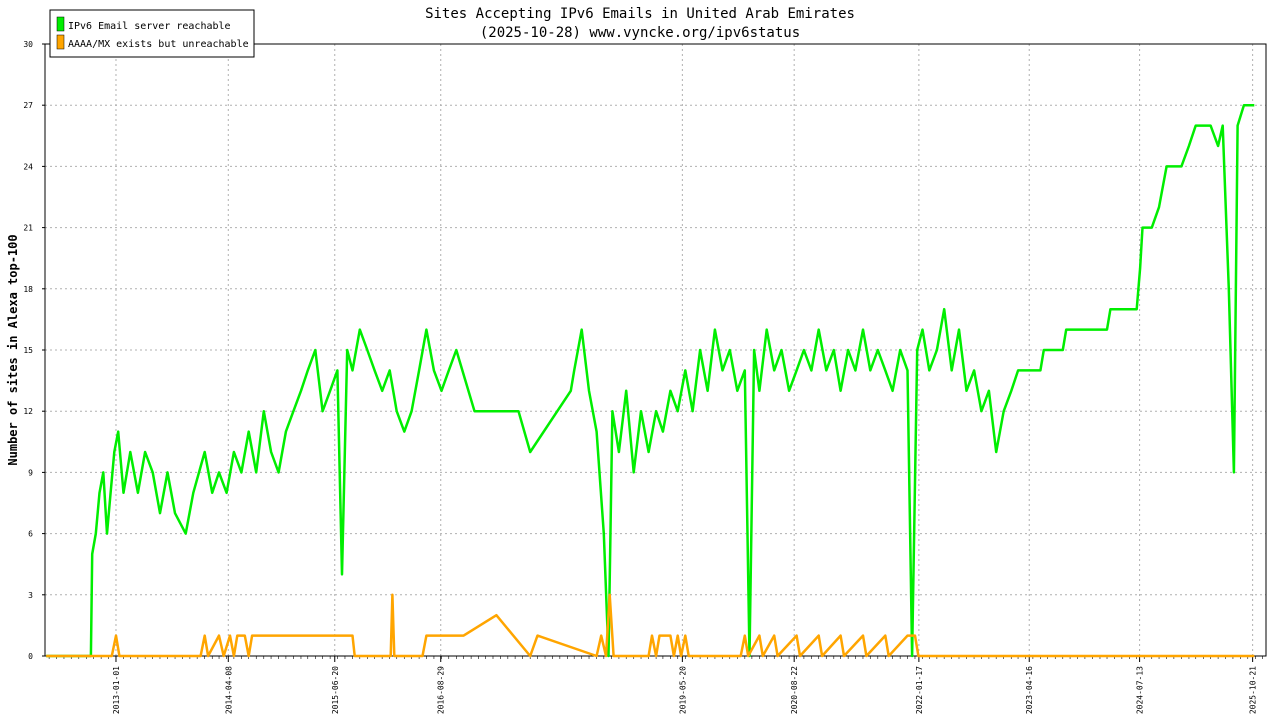 The image size is (1280, 720). I want to click on y-tick-label: 18, so click(28, 289).